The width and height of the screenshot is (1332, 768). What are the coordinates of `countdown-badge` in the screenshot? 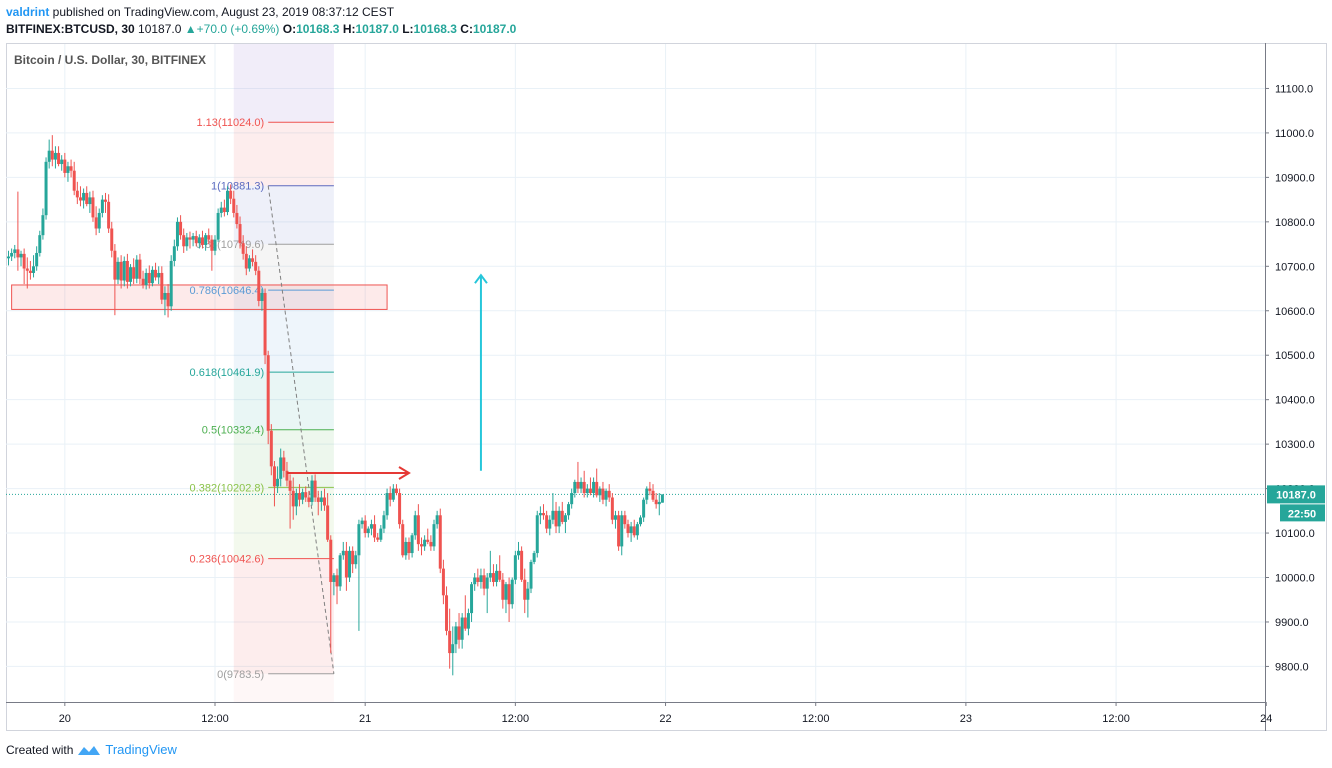 It's located at (1302, 513).